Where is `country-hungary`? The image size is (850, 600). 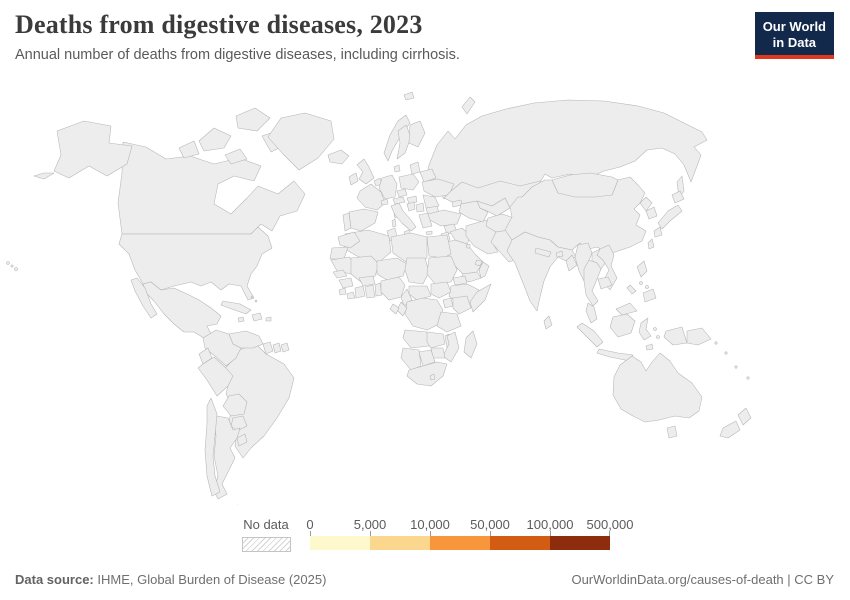 country-hungary is located at coordinates (412, 200).